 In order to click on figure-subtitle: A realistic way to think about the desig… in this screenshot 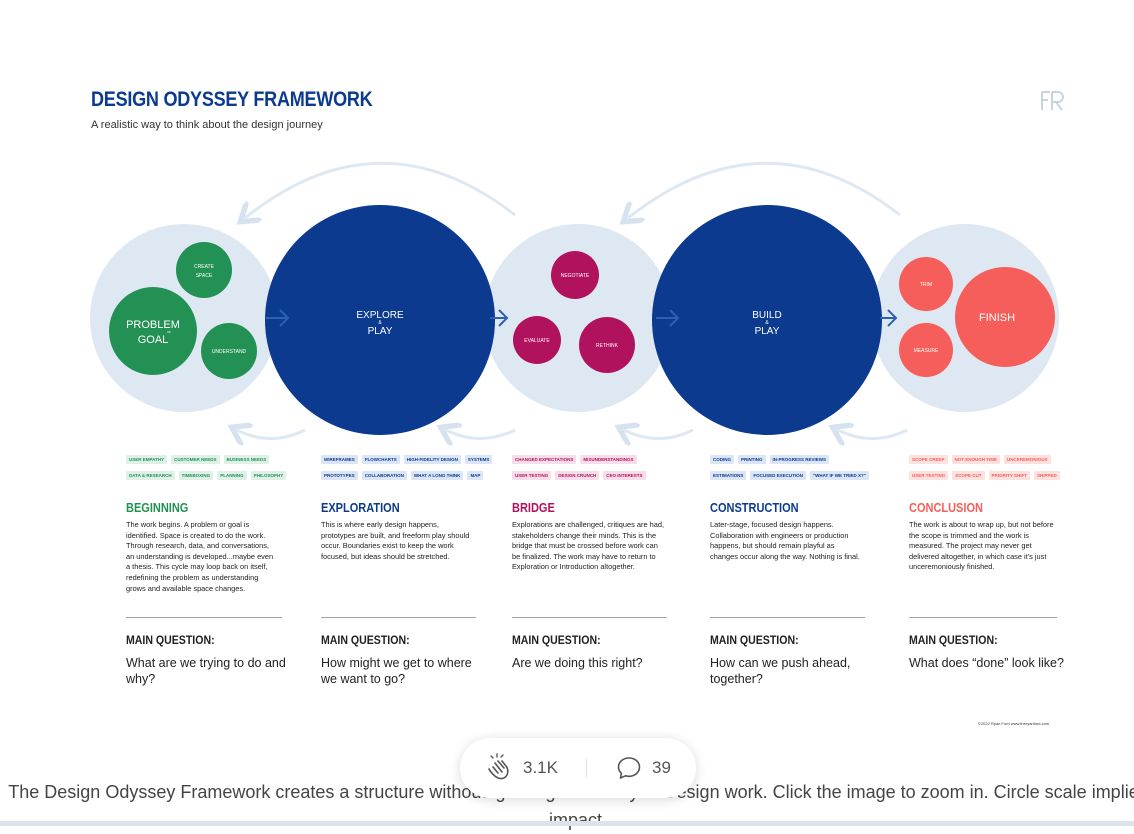, I will do `click(207, 125)`.